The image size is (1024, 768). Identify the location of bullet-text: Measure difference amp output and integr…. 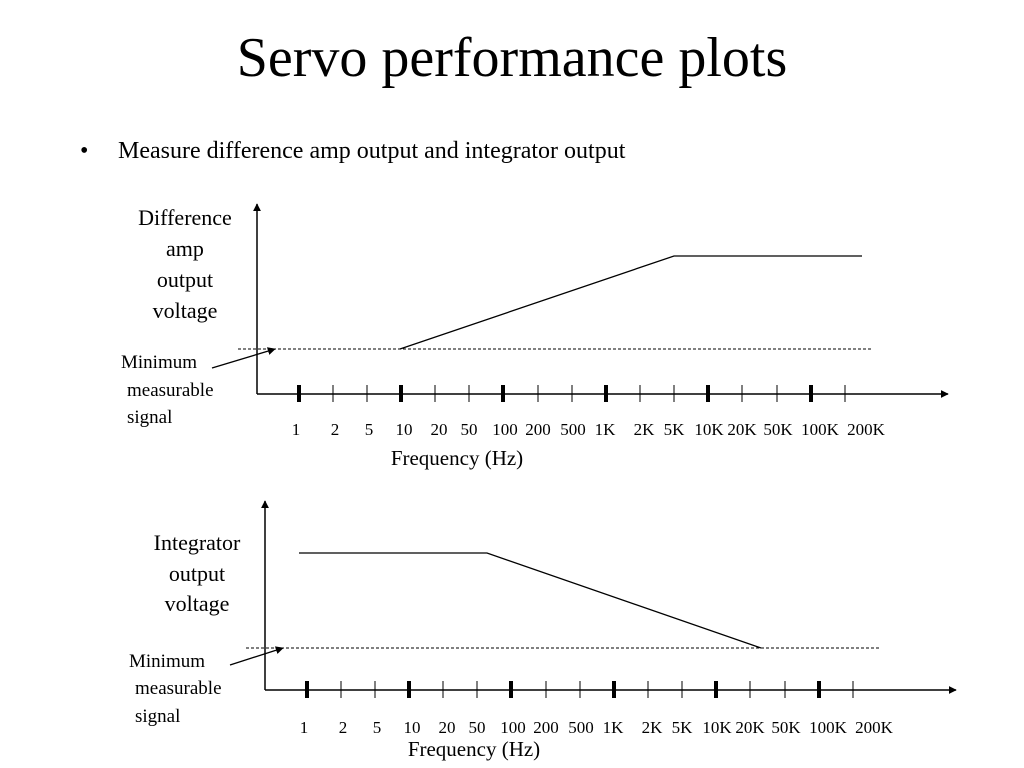
(372, 151).